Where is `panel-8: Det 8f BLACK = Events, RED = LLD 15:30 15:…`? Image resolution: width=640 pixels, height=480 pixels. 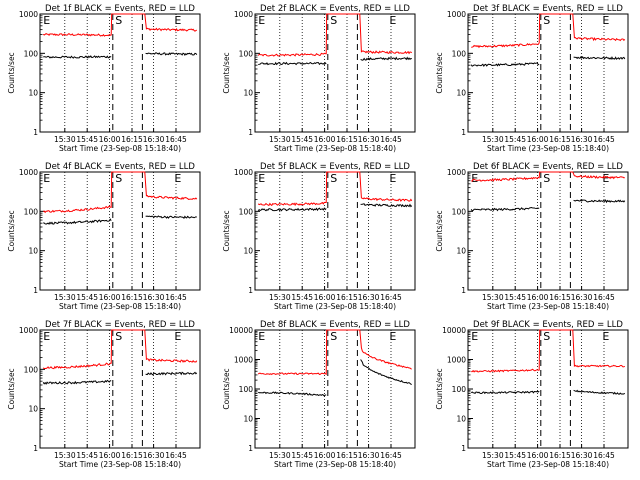 panel-8: Det 8f BLACK = Events, RED = LLD 15:30 15:… is located at coordinates (319, 394).